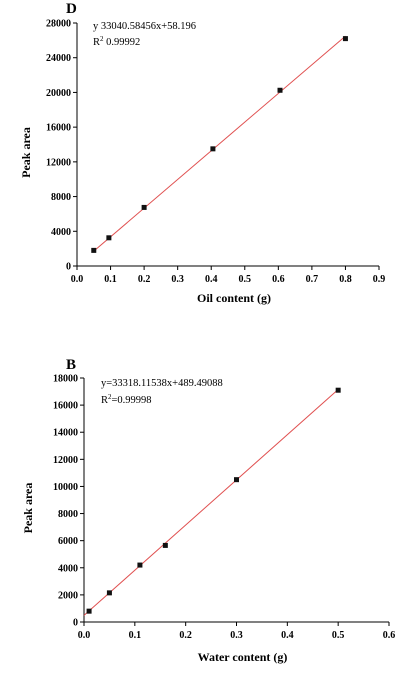 The height and width of the screenshot is (683, 403). I want to click on panel-label: B, so click(71, 365).